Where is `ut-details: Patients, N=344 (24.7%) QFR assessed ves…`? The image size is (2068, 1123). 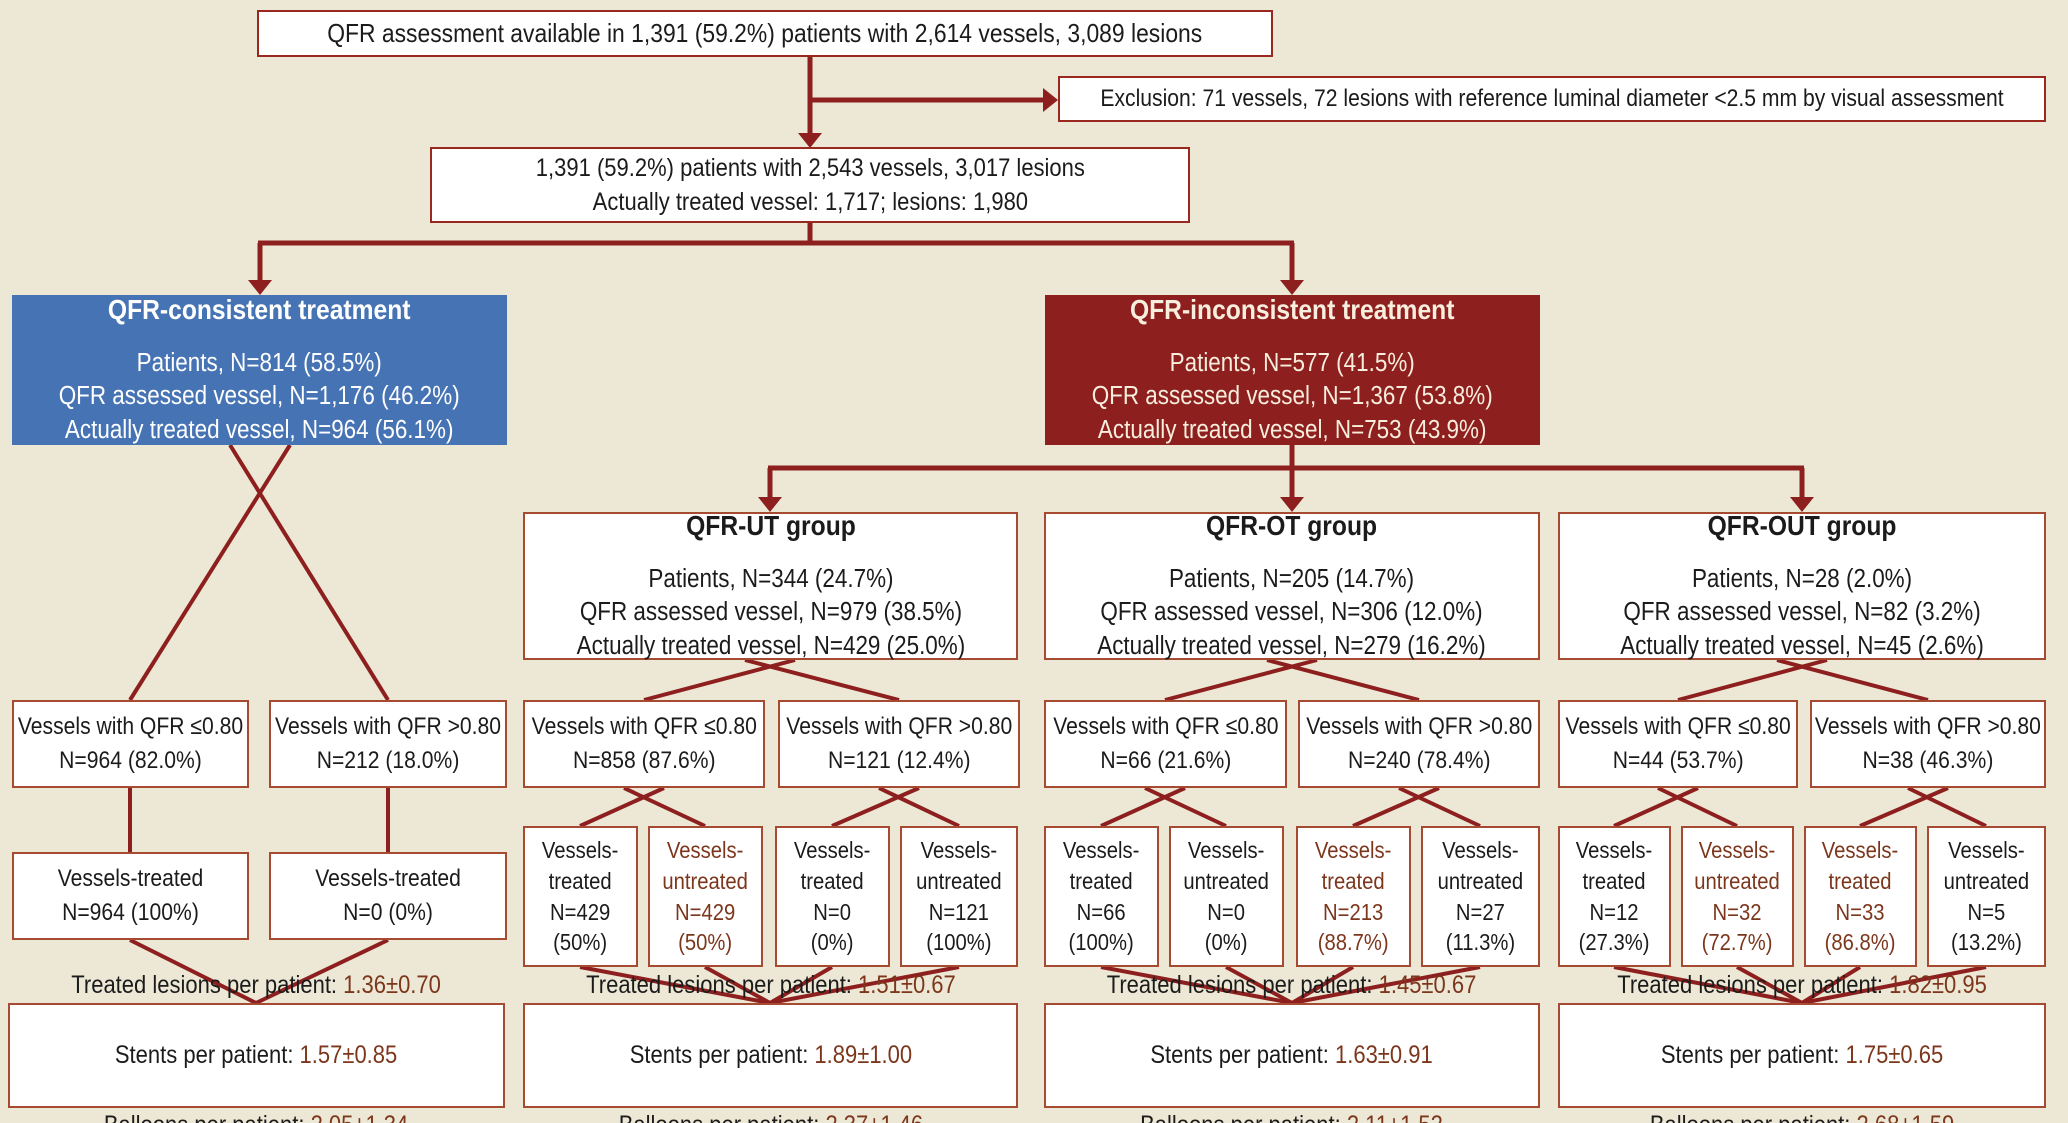
ut-details: Patients, N=344 (24.7%) QFR assessed ves… is located at coordinates (770, 612).